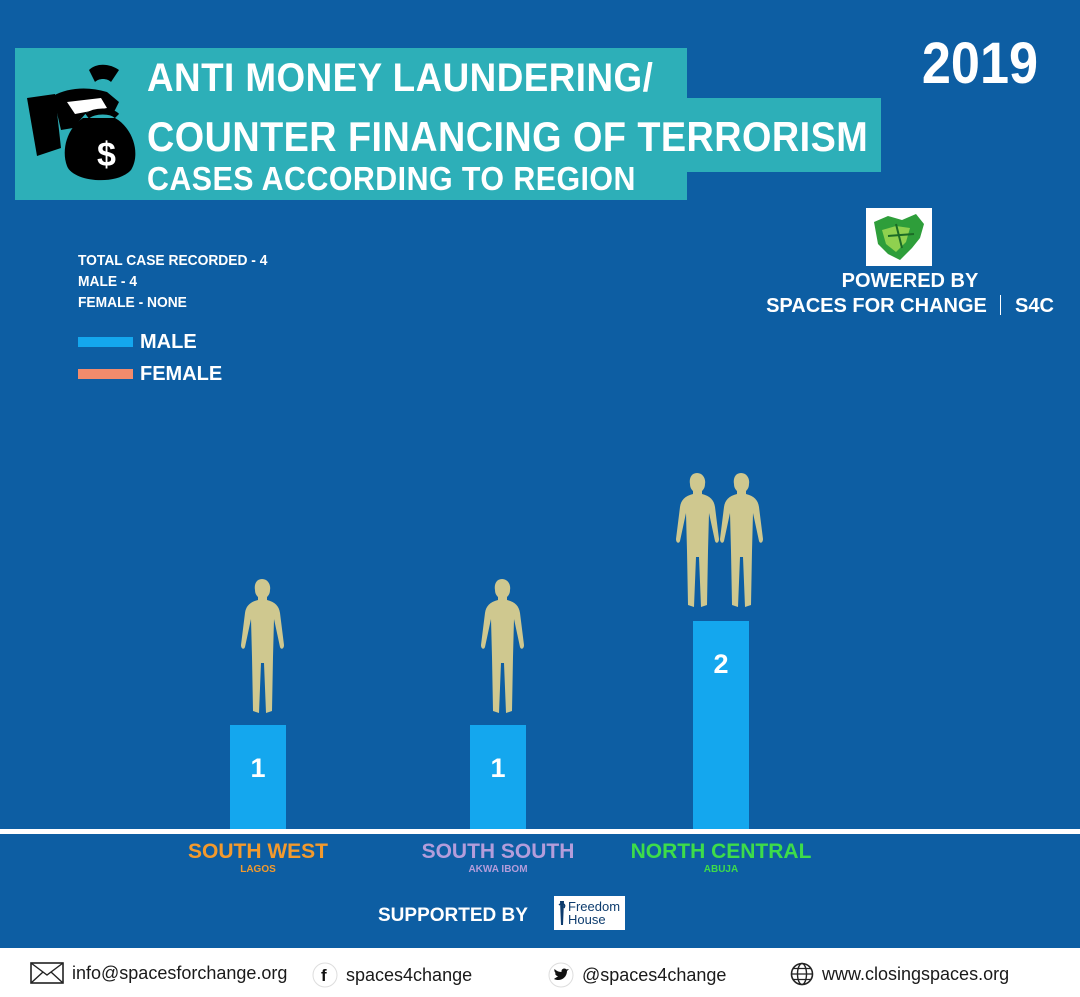 This screenshot has height=997, width=1080. I want to click on category-label-3: NORTH CENTRAL, so click(721, 851).